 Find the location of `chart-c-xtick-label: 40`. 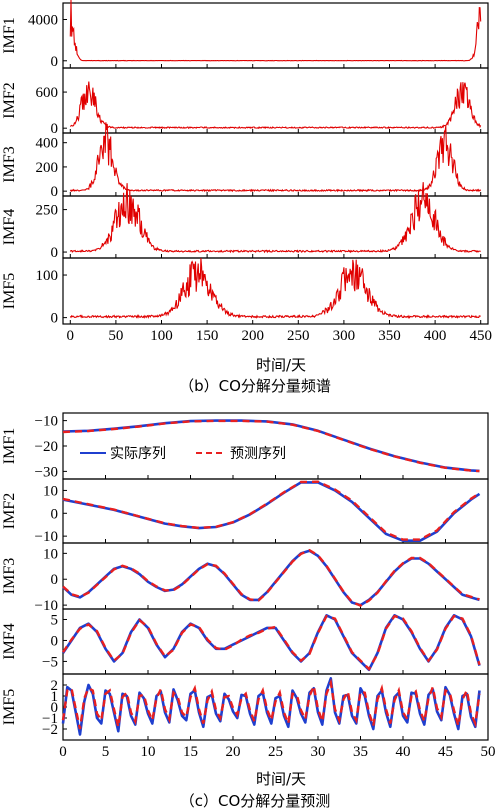

chart-c-xtick-label: 40 is located at coordinates (403, 752).